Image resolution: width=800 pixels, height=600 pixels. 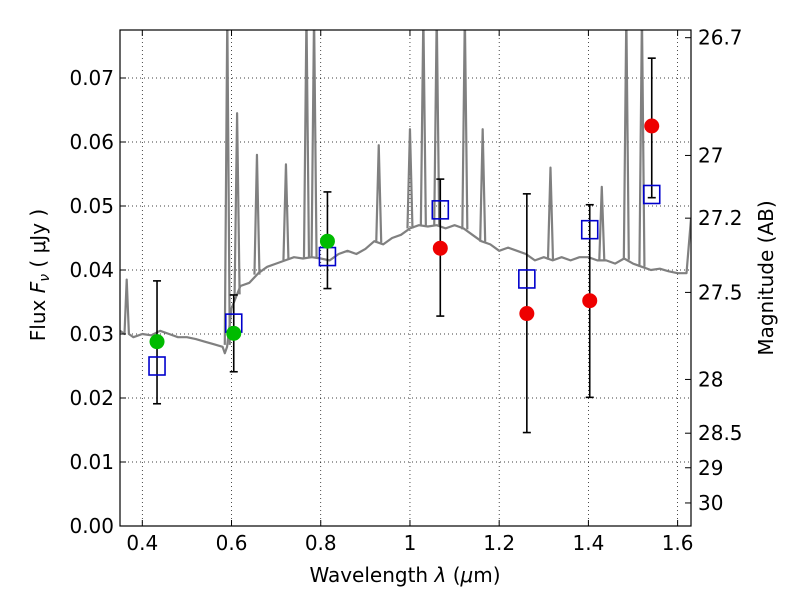 I want to click on x-axis-label: Wavelength λ (μm), so click(x=404, y=575).